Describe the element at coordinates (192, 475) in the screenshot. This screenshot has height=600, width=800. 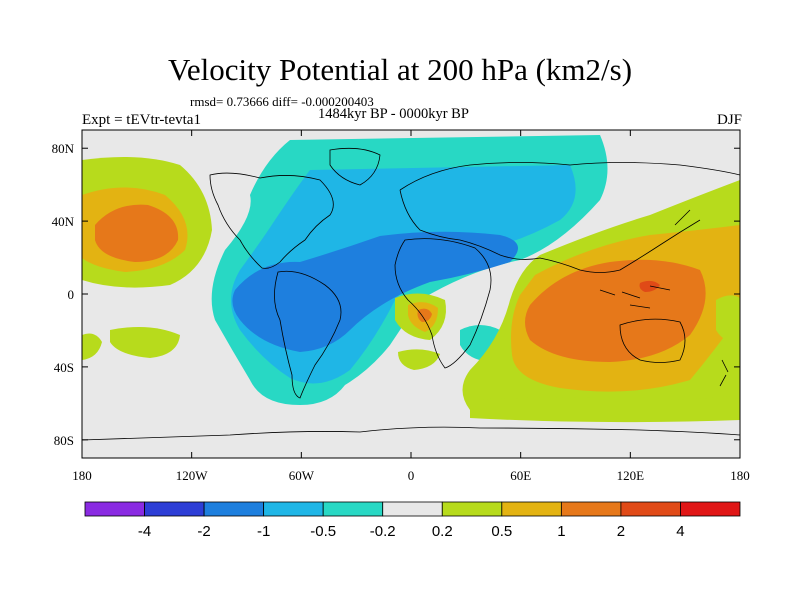
I see `lon-tick-label: 120W` at that location.